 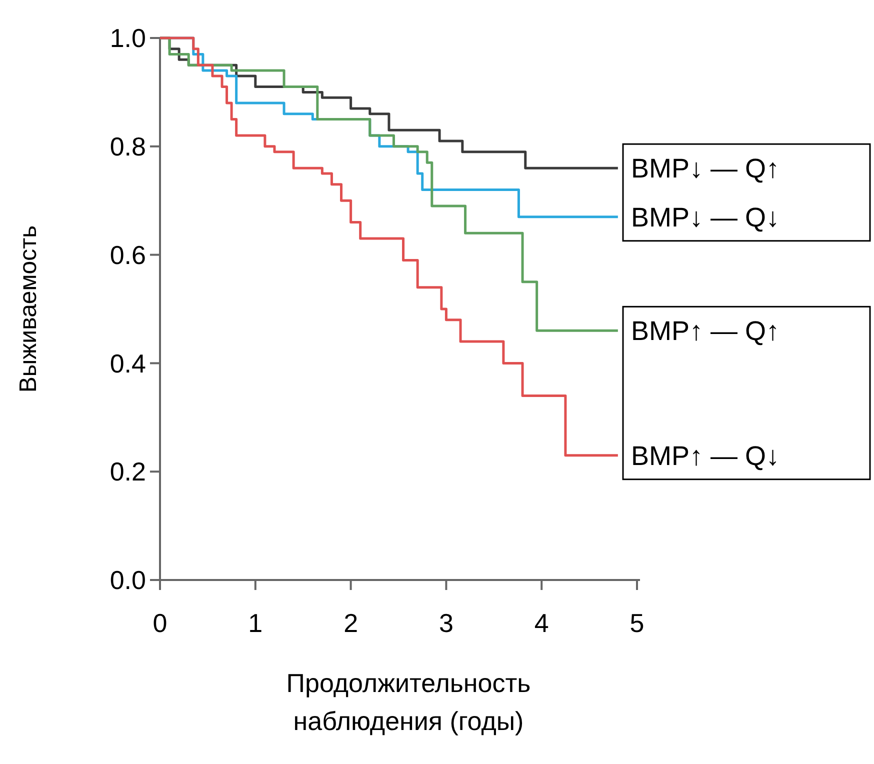 I want to click on x-tick-label: 3, so click(x=446, y=623).